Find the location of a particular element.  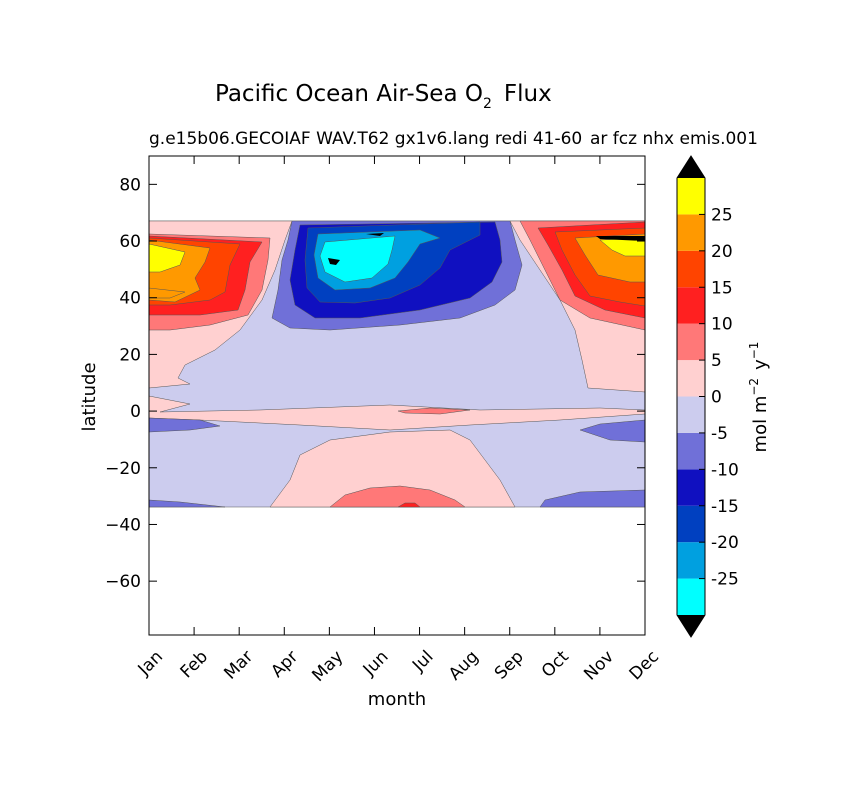

x-tick-label: Aug is located at coordinates (464, 666).